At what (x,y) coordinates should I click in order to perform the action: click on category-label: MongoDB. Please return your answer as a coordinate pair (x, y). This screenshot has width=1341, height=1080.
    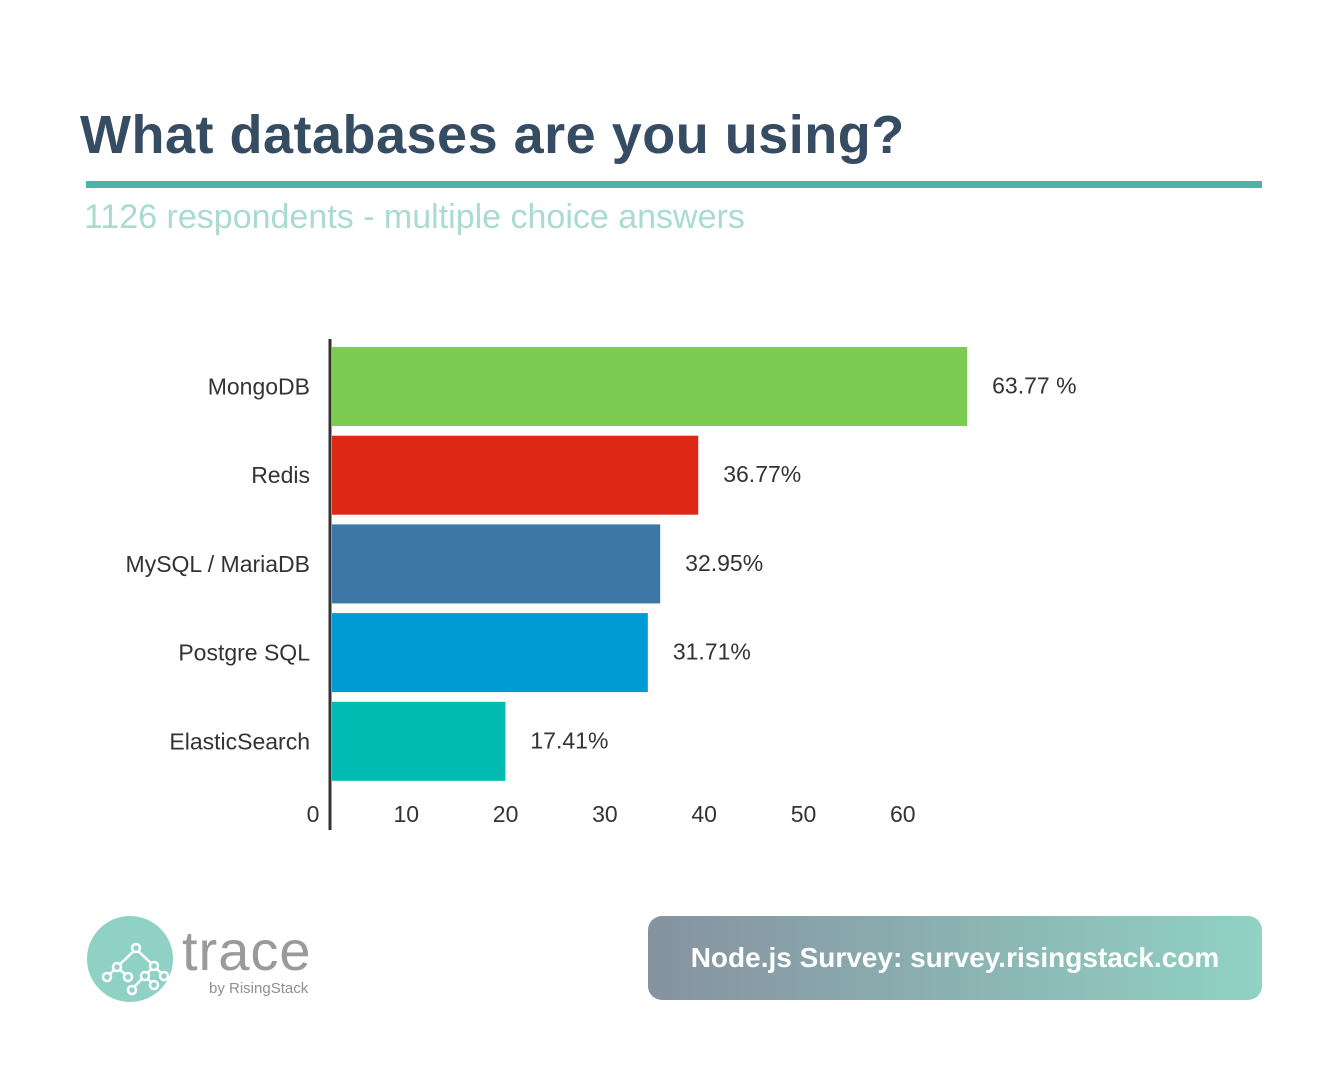
    Looking at the image, I should click on (259, 387).